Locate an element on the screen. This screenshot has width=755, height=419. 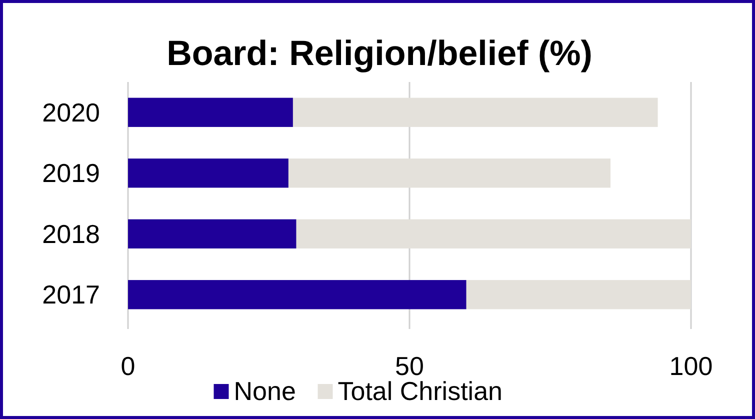
chart-title: Board: Religion/belief (%) is located at coordinates (379, 53).